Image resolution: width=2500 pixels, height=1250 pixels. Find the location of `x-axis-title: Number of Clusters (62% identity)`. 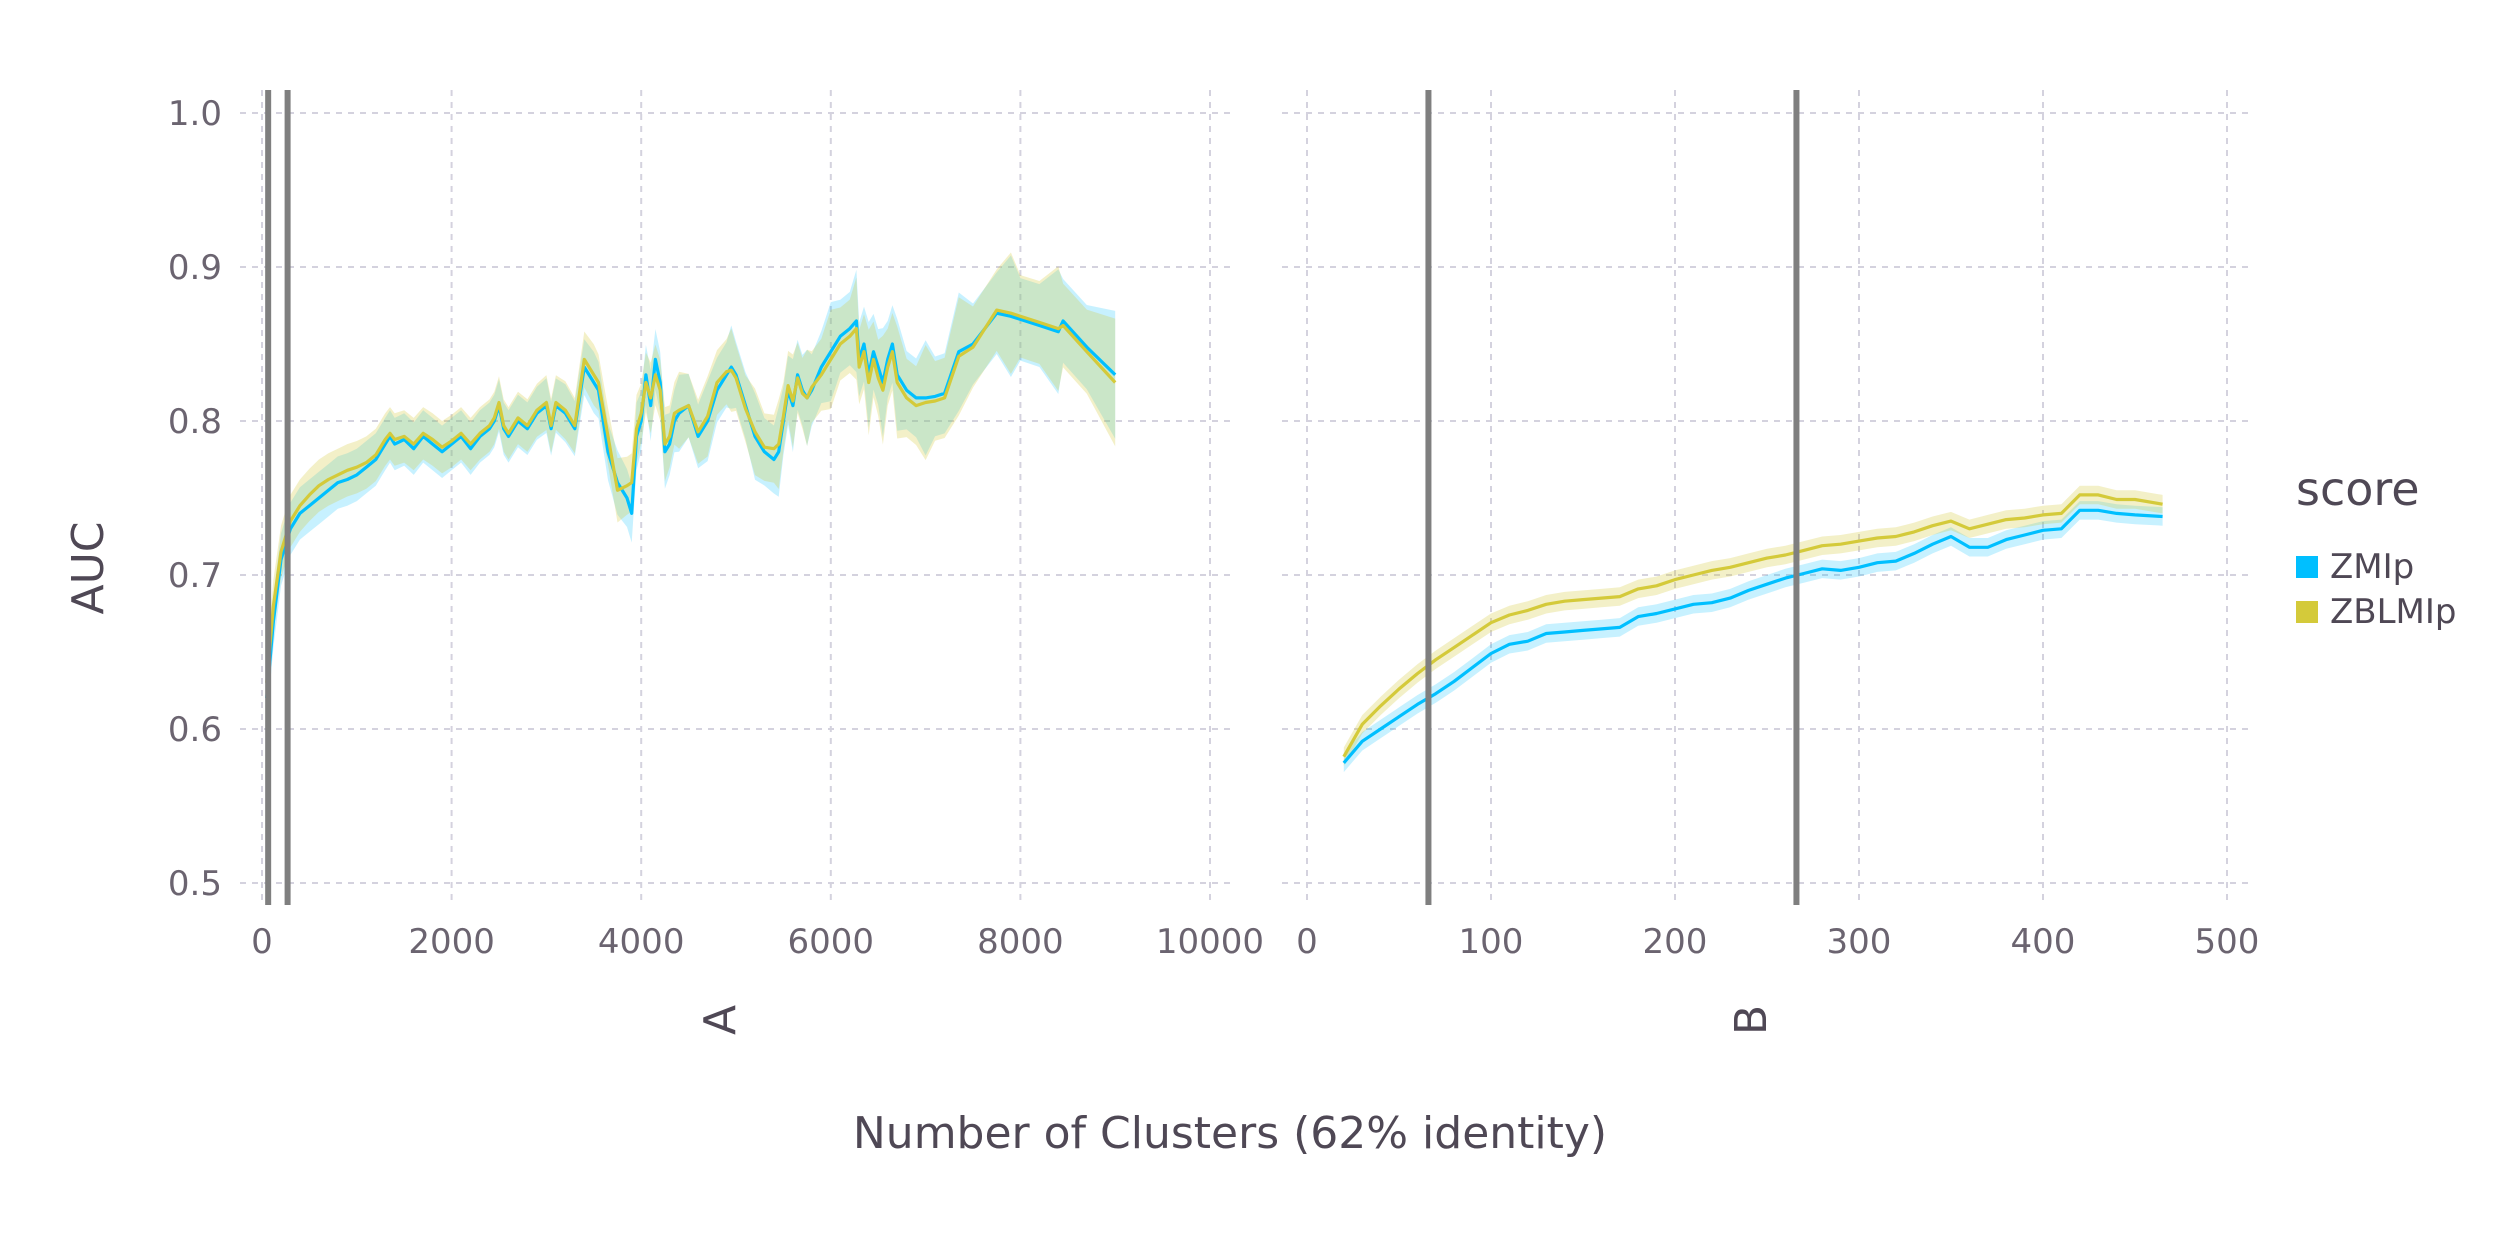

x-axis-title: Number of Clusters (62% identity) is located at coordinates (1230, 1133).